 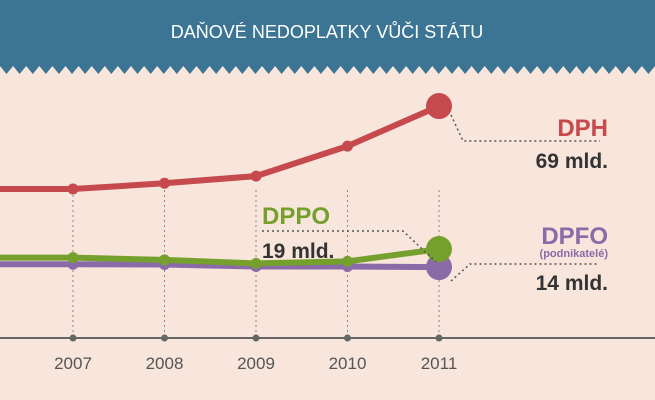 I want to click on tick-label-2010: 2010, so click(x=348, y=363).